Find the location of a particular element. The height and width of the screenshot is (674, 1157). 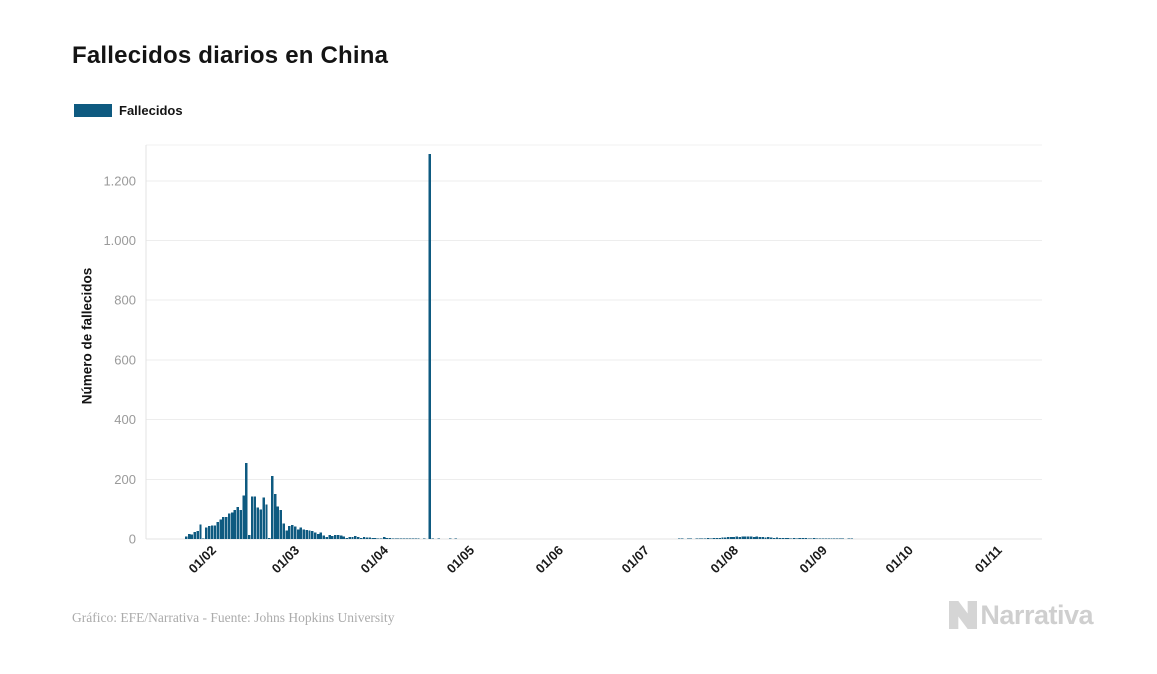

narrativa-logo-text: Narrativa is located at coordinates (1036, 615).